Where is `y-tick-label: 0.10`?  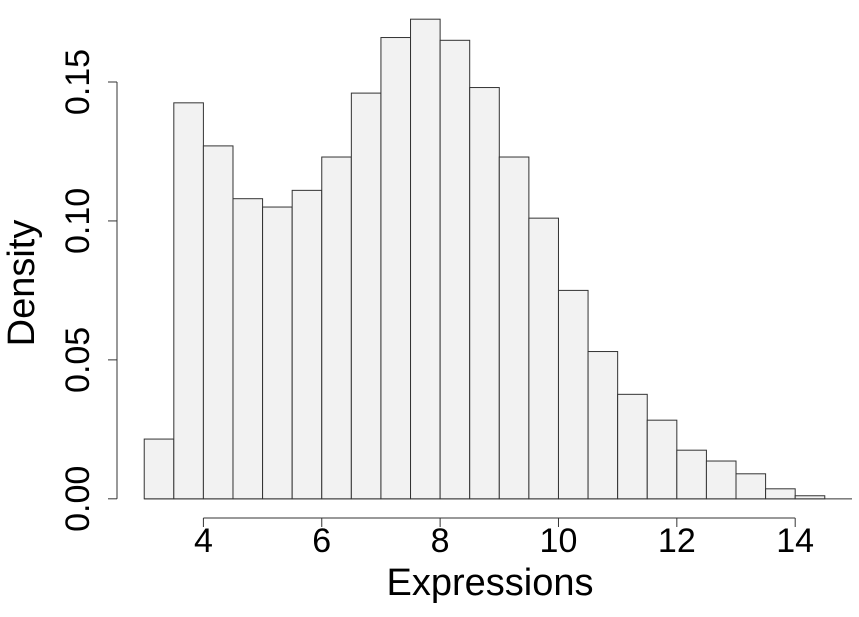
y-tick-label: 0.10 is located at coordinates (78, 221).